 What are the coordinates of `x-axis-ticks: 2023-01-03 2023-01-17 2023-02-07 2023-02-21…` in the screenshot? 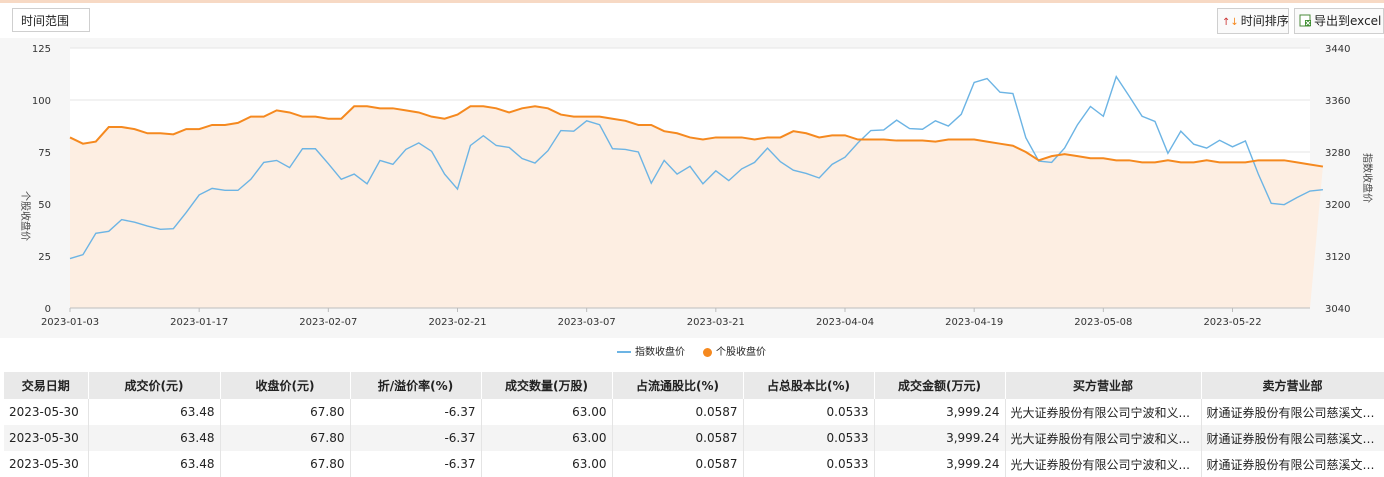 It's located at (675, 317).